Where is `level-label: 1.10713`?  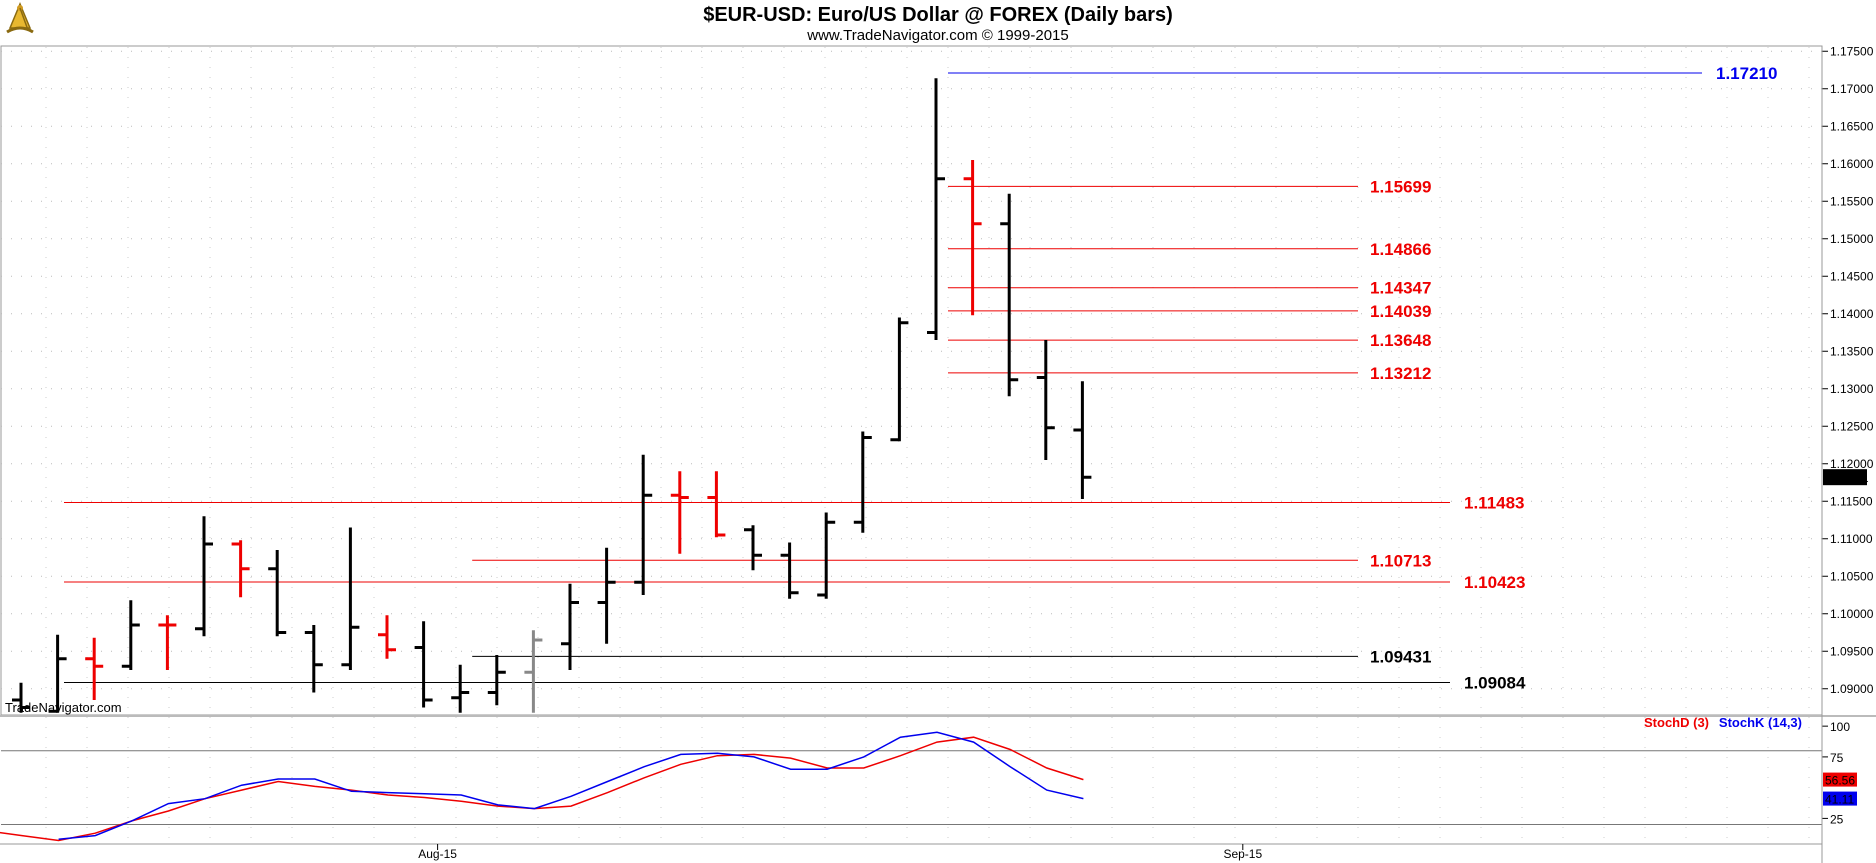
level-label: 1.10713 is located at coordinates (1400, 560).